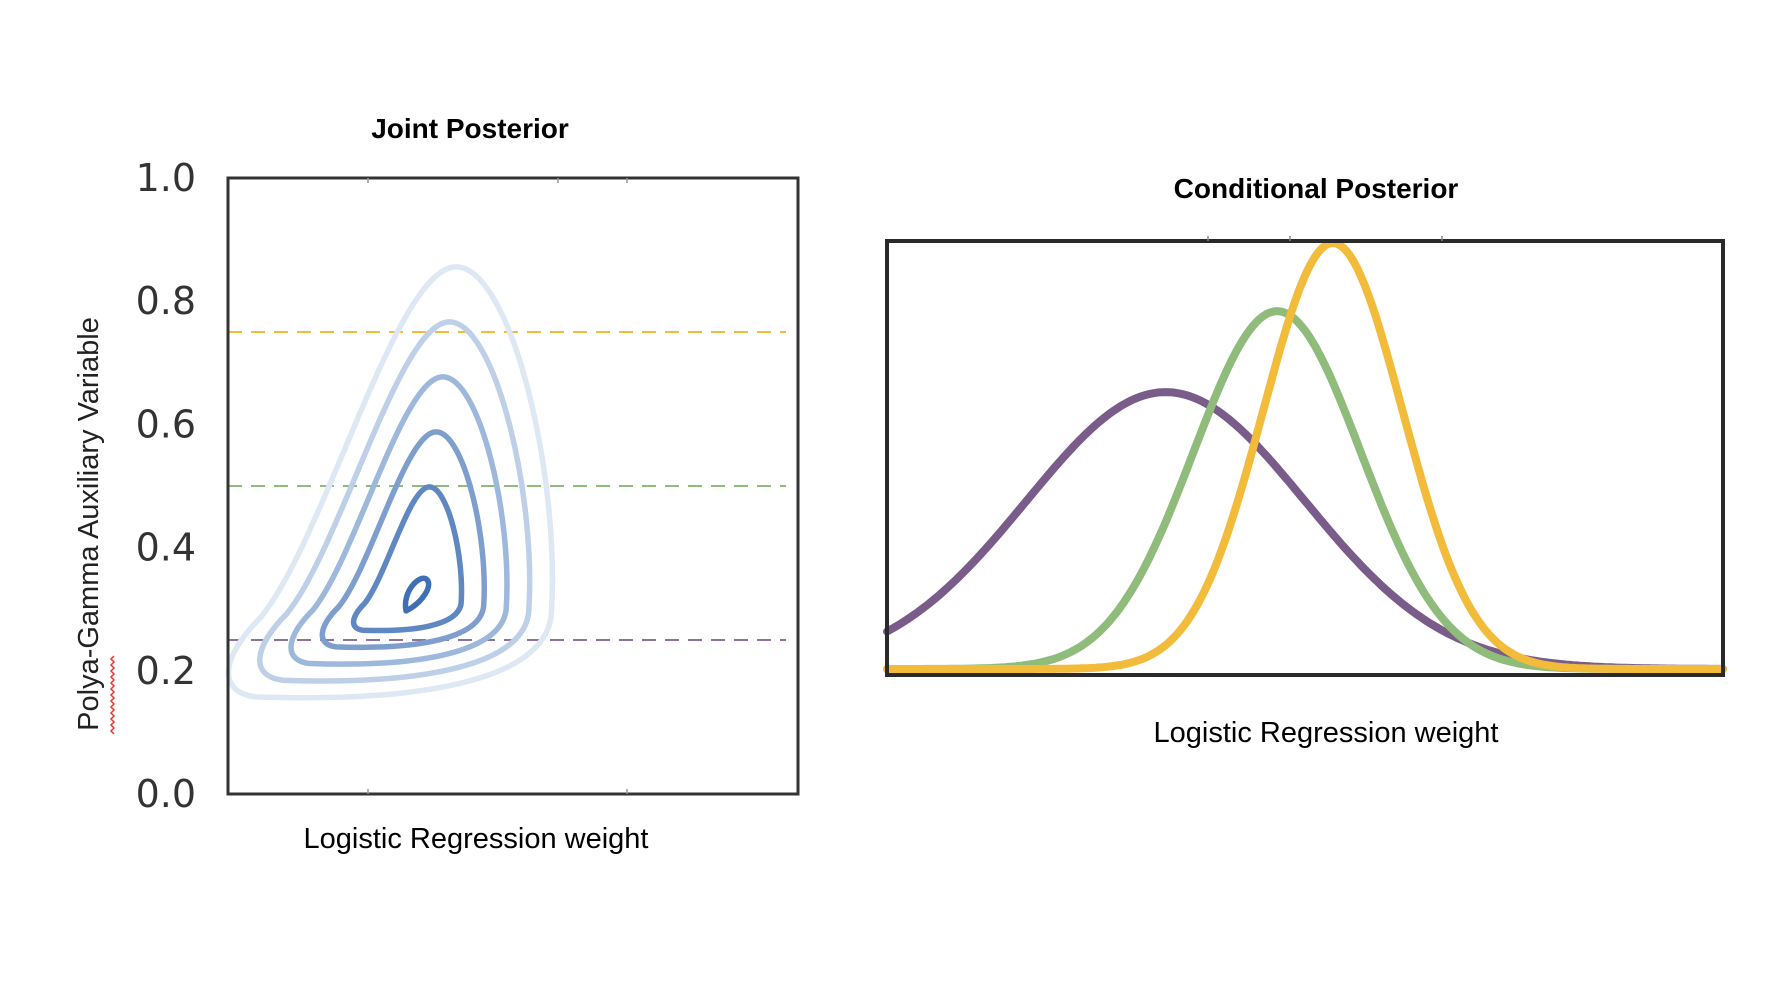  I want to click on top-tick-marks, so click(1325, 238).